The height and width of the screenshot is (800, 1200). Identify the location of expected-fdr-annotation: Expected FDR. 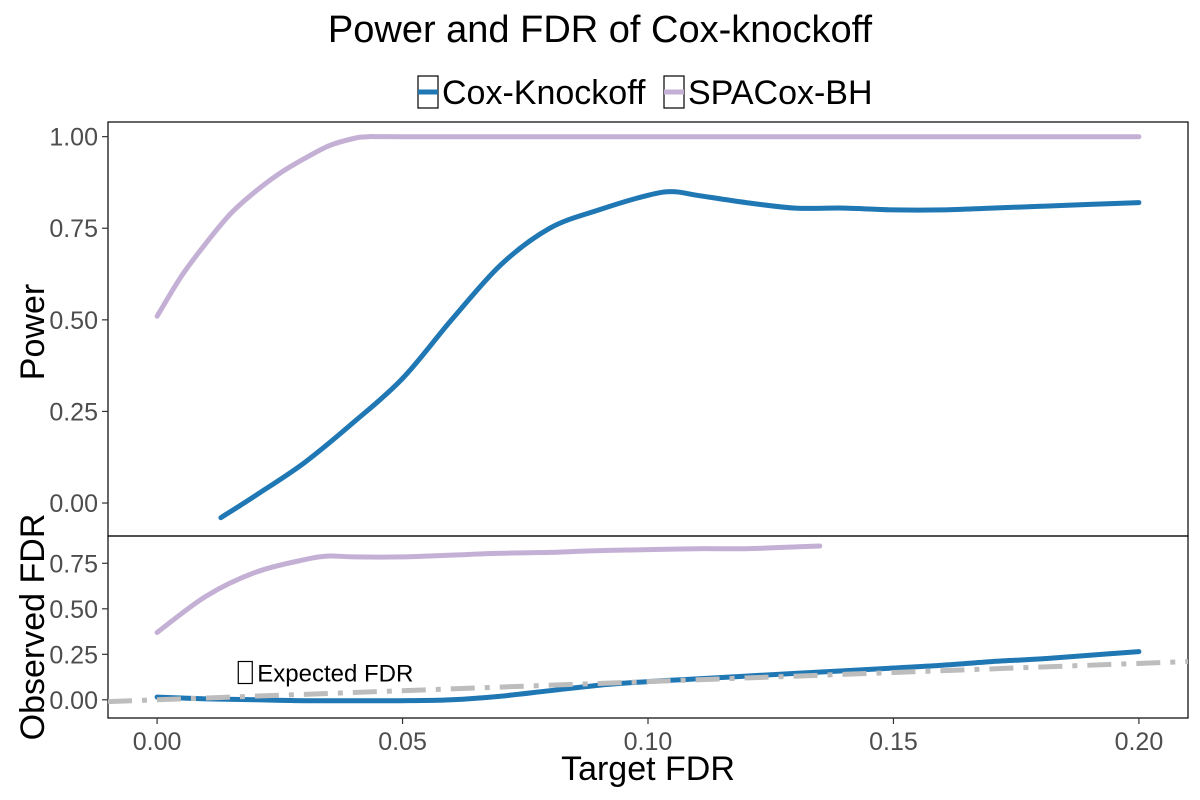
(325, 674).